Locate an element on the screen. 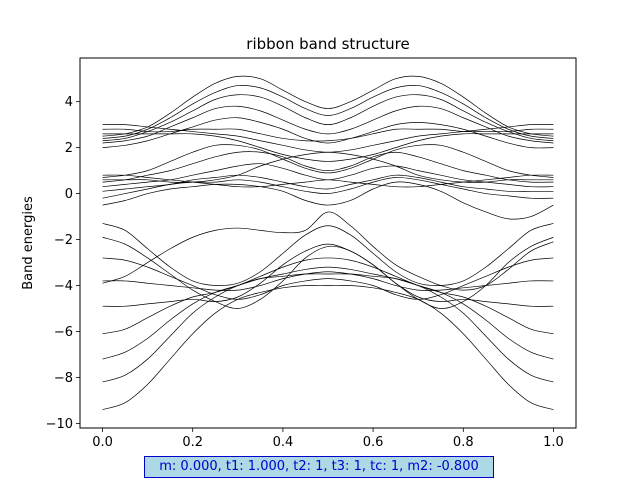 The image size is (640, 480). y-axis-ticks: −10 −8 −6 −4 −2 0 2 4 is located at coordinates (63, 263).